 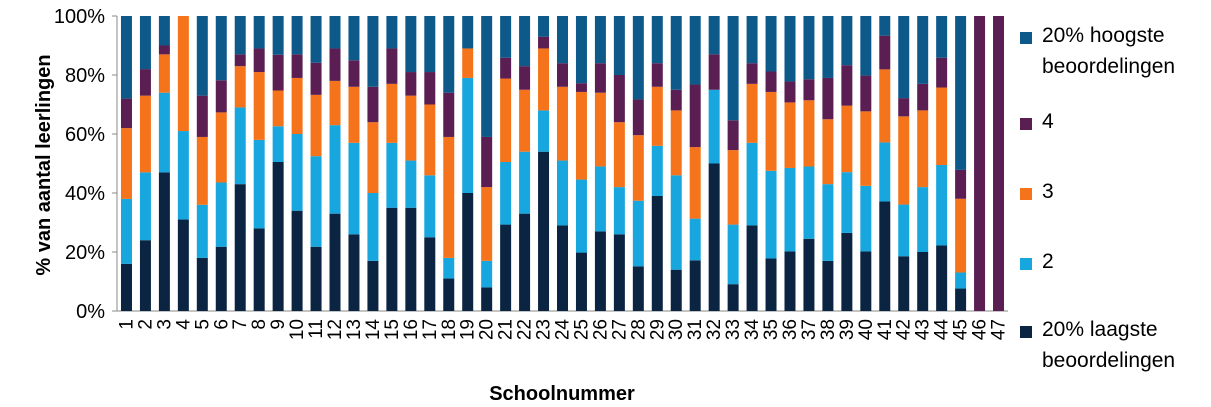 What do you see at coordinates (1048, 191) in the screenshot?
I see `legend-label: 3` at bounding box center [1048, 191].